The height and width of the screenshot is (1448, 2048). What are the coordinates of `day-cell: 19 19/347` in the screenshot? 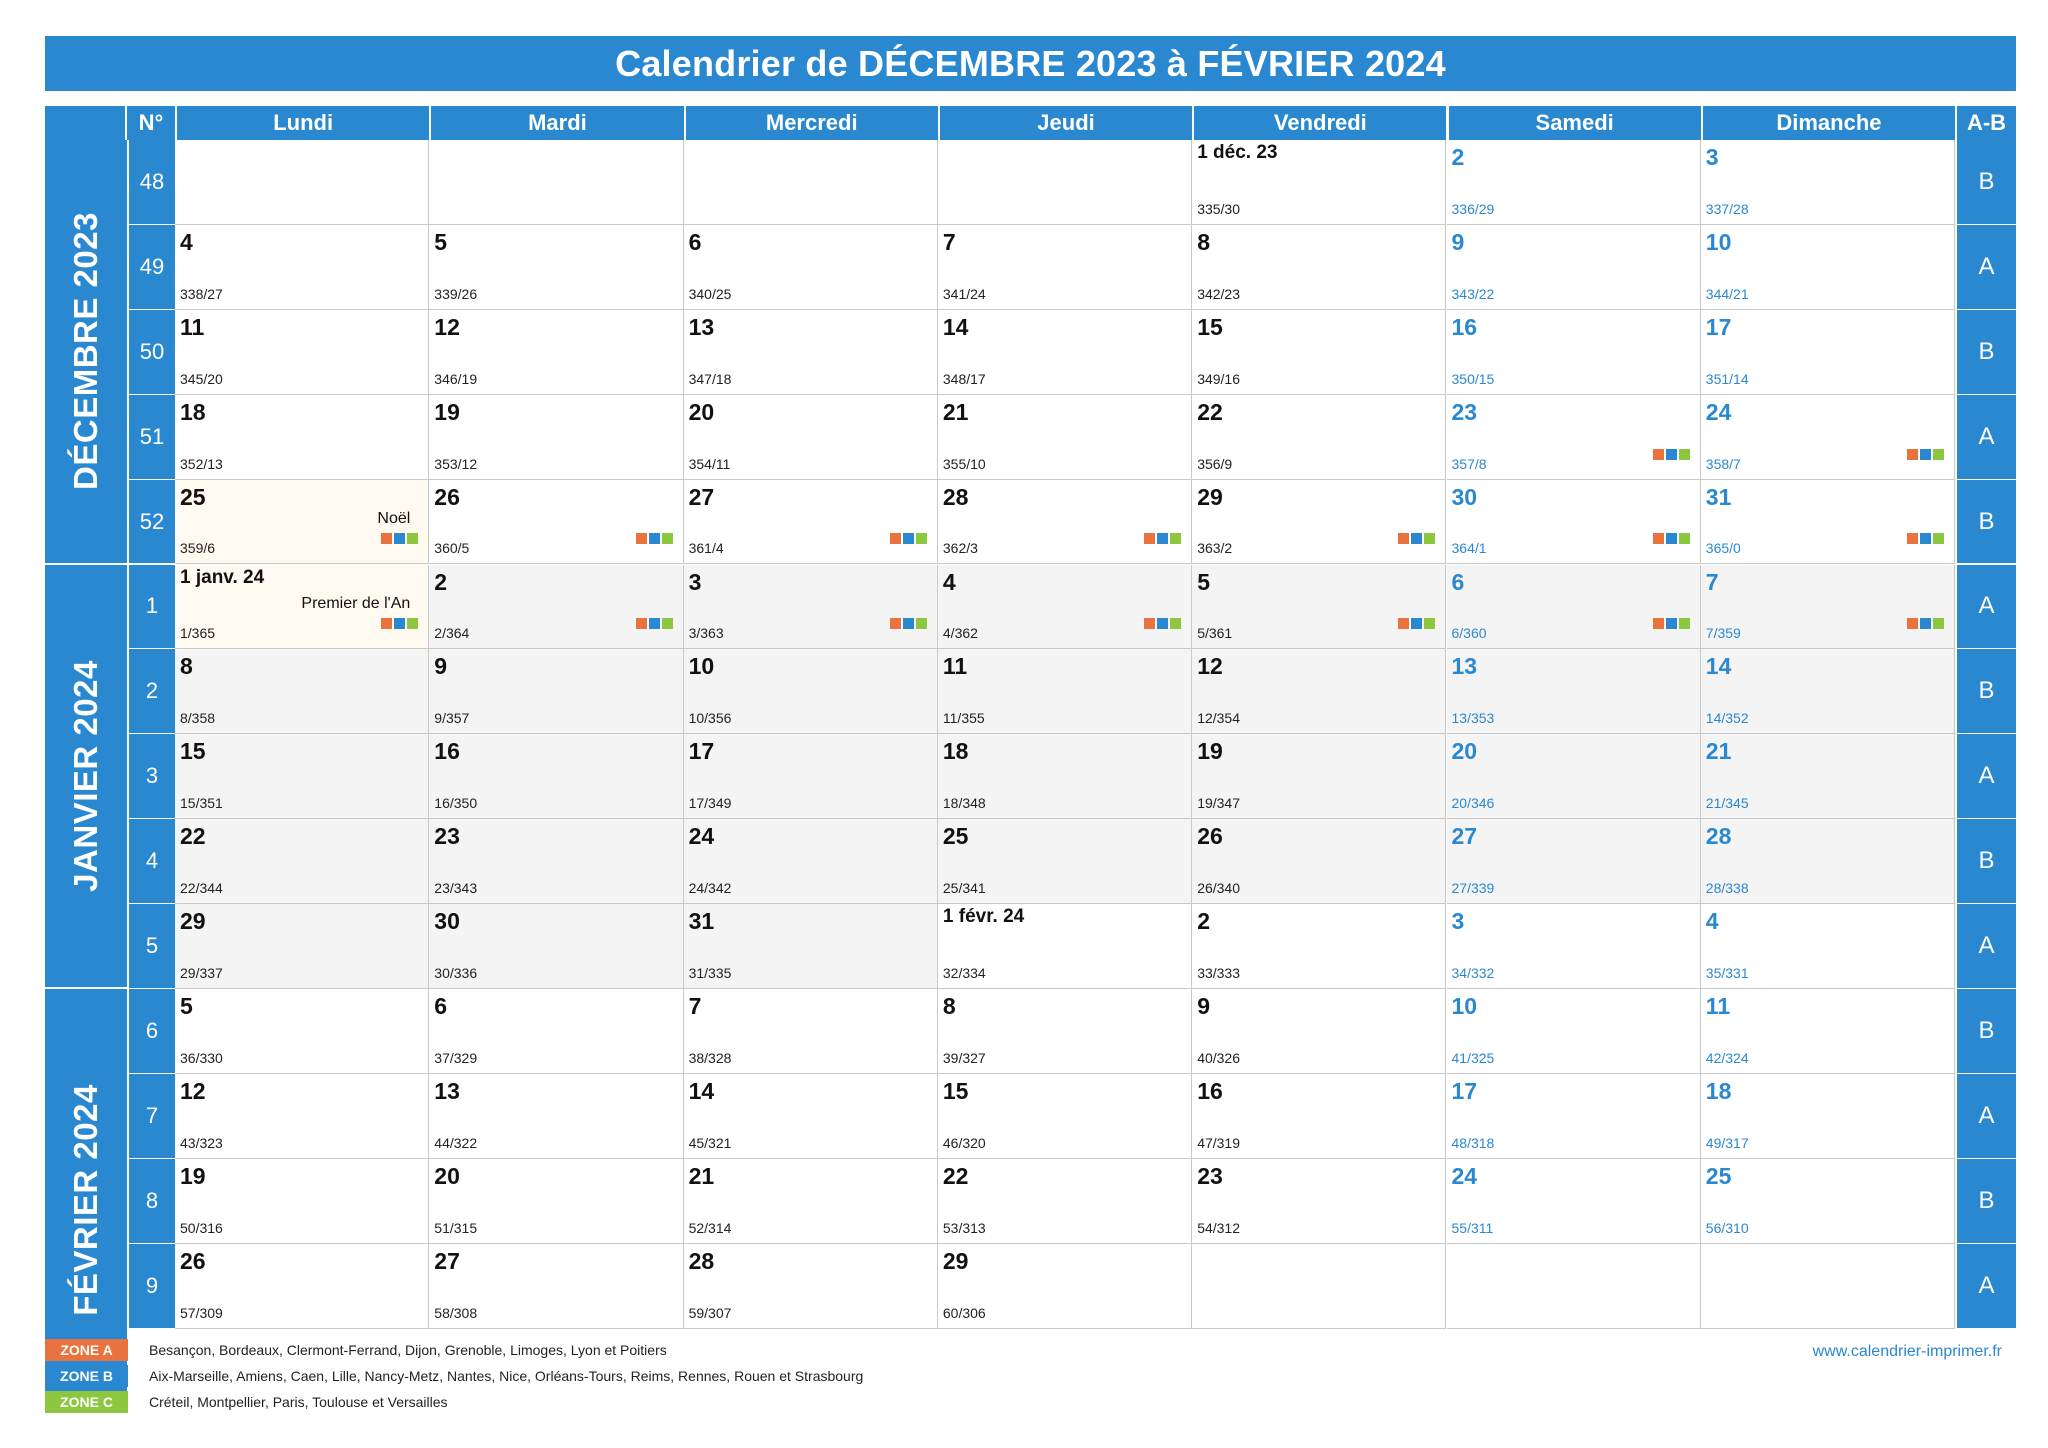 It's located at (1319, 777).